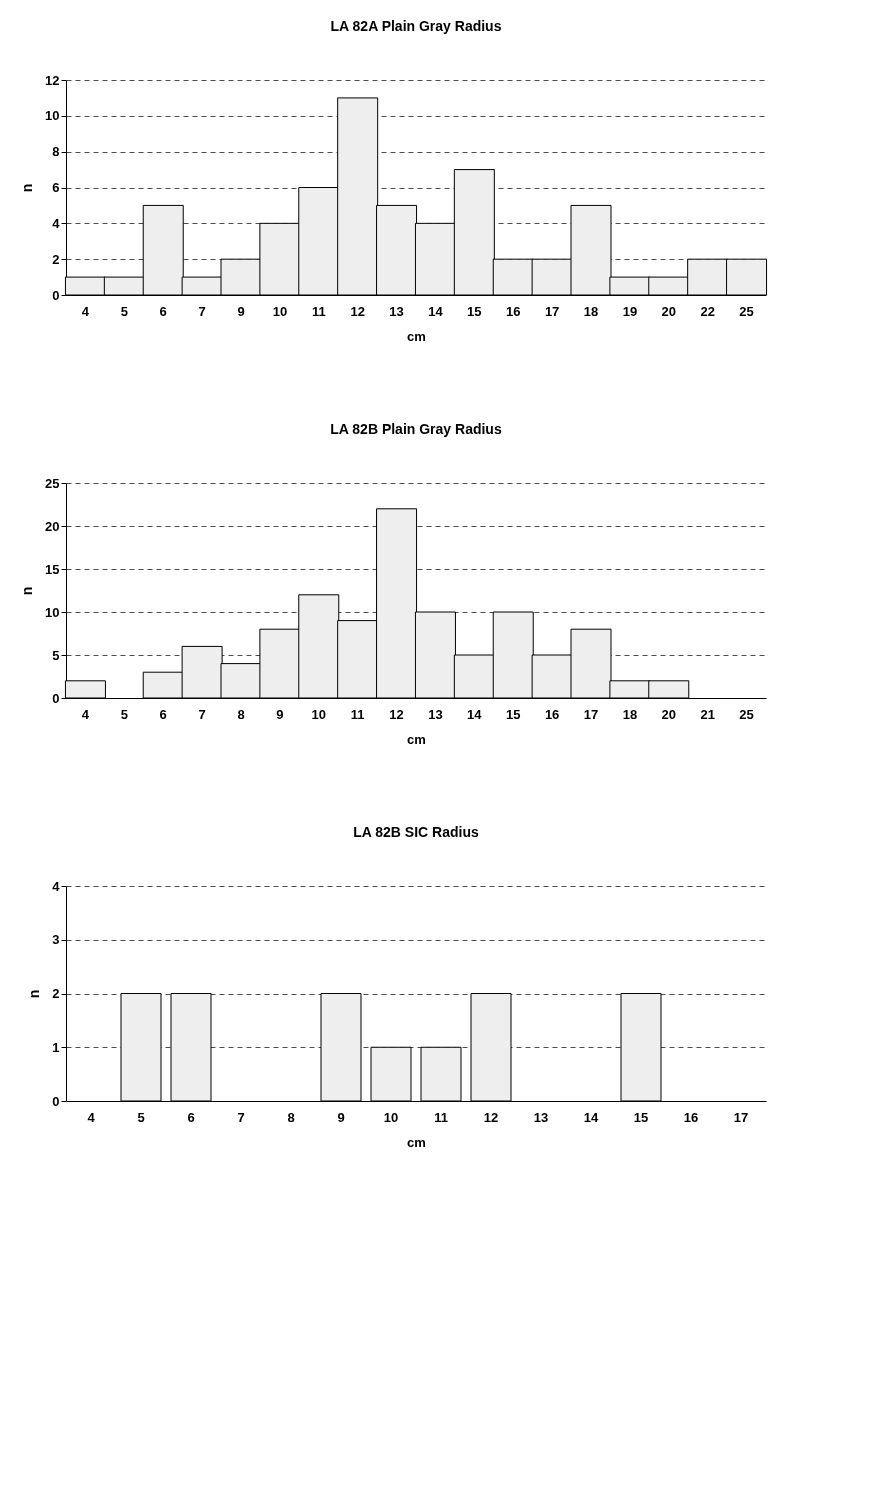  I want to click on y-tick-label: 12, so click(52, 80).